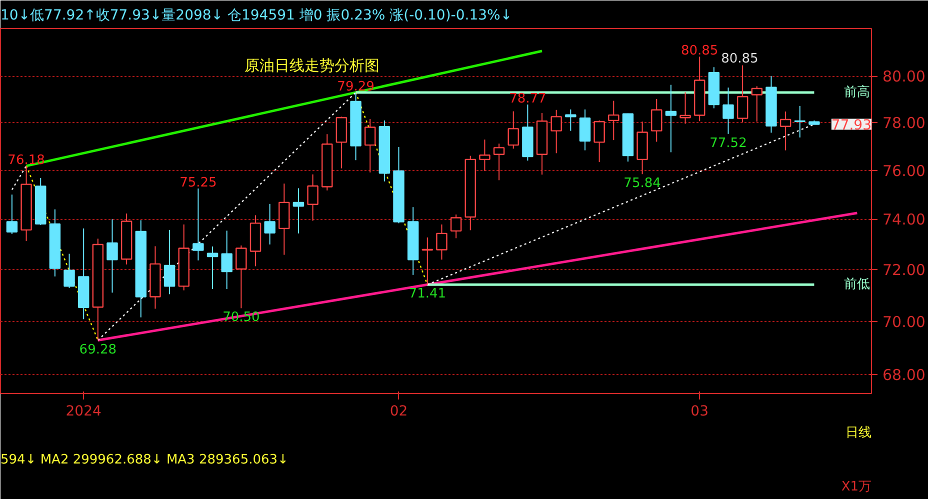 The image size is (928, 499). What do you see at coordinates (904, 123) in the screenshot?
I see `y-tick-label: 78.00` at bounding box center [904, 123].